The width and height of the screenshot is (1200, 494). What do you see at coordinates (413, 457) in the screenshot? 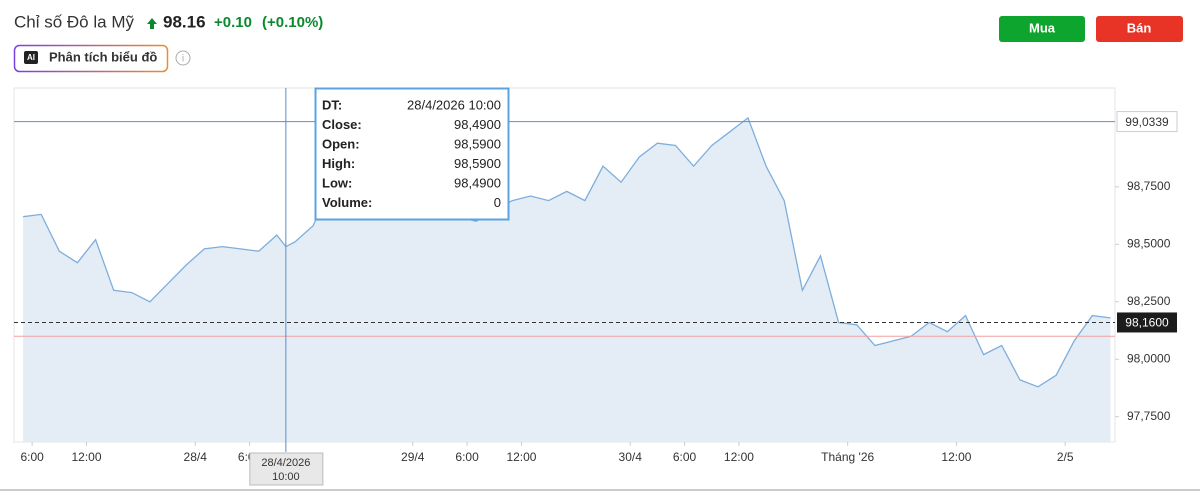
I see `x-tick-label: 29/4` at bounding box center [413, 457].